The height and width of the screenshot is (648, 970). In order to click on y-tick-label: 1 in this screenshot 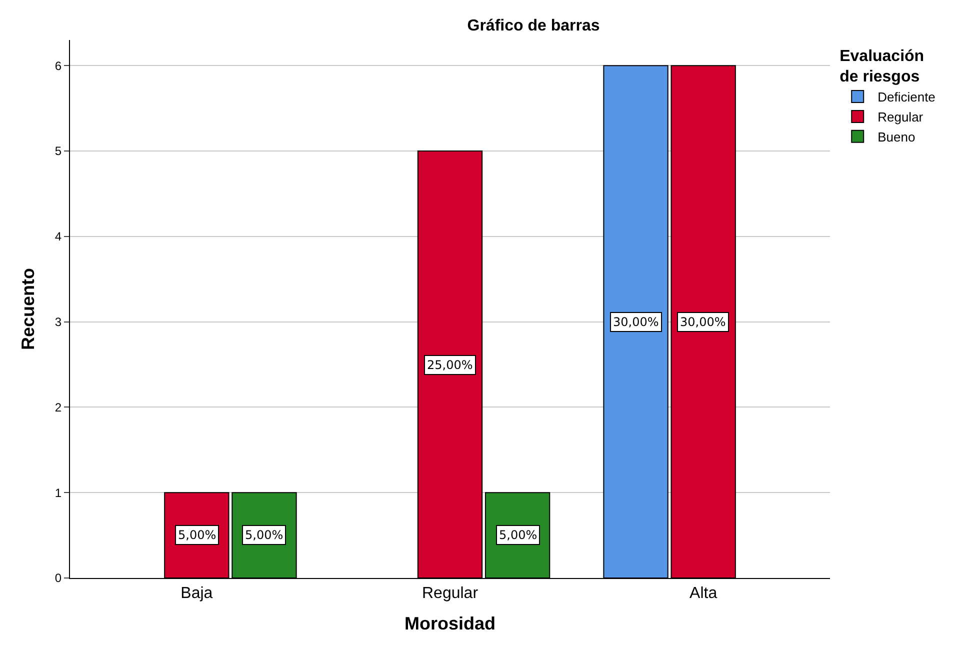, I will do `click(58, 493)`.